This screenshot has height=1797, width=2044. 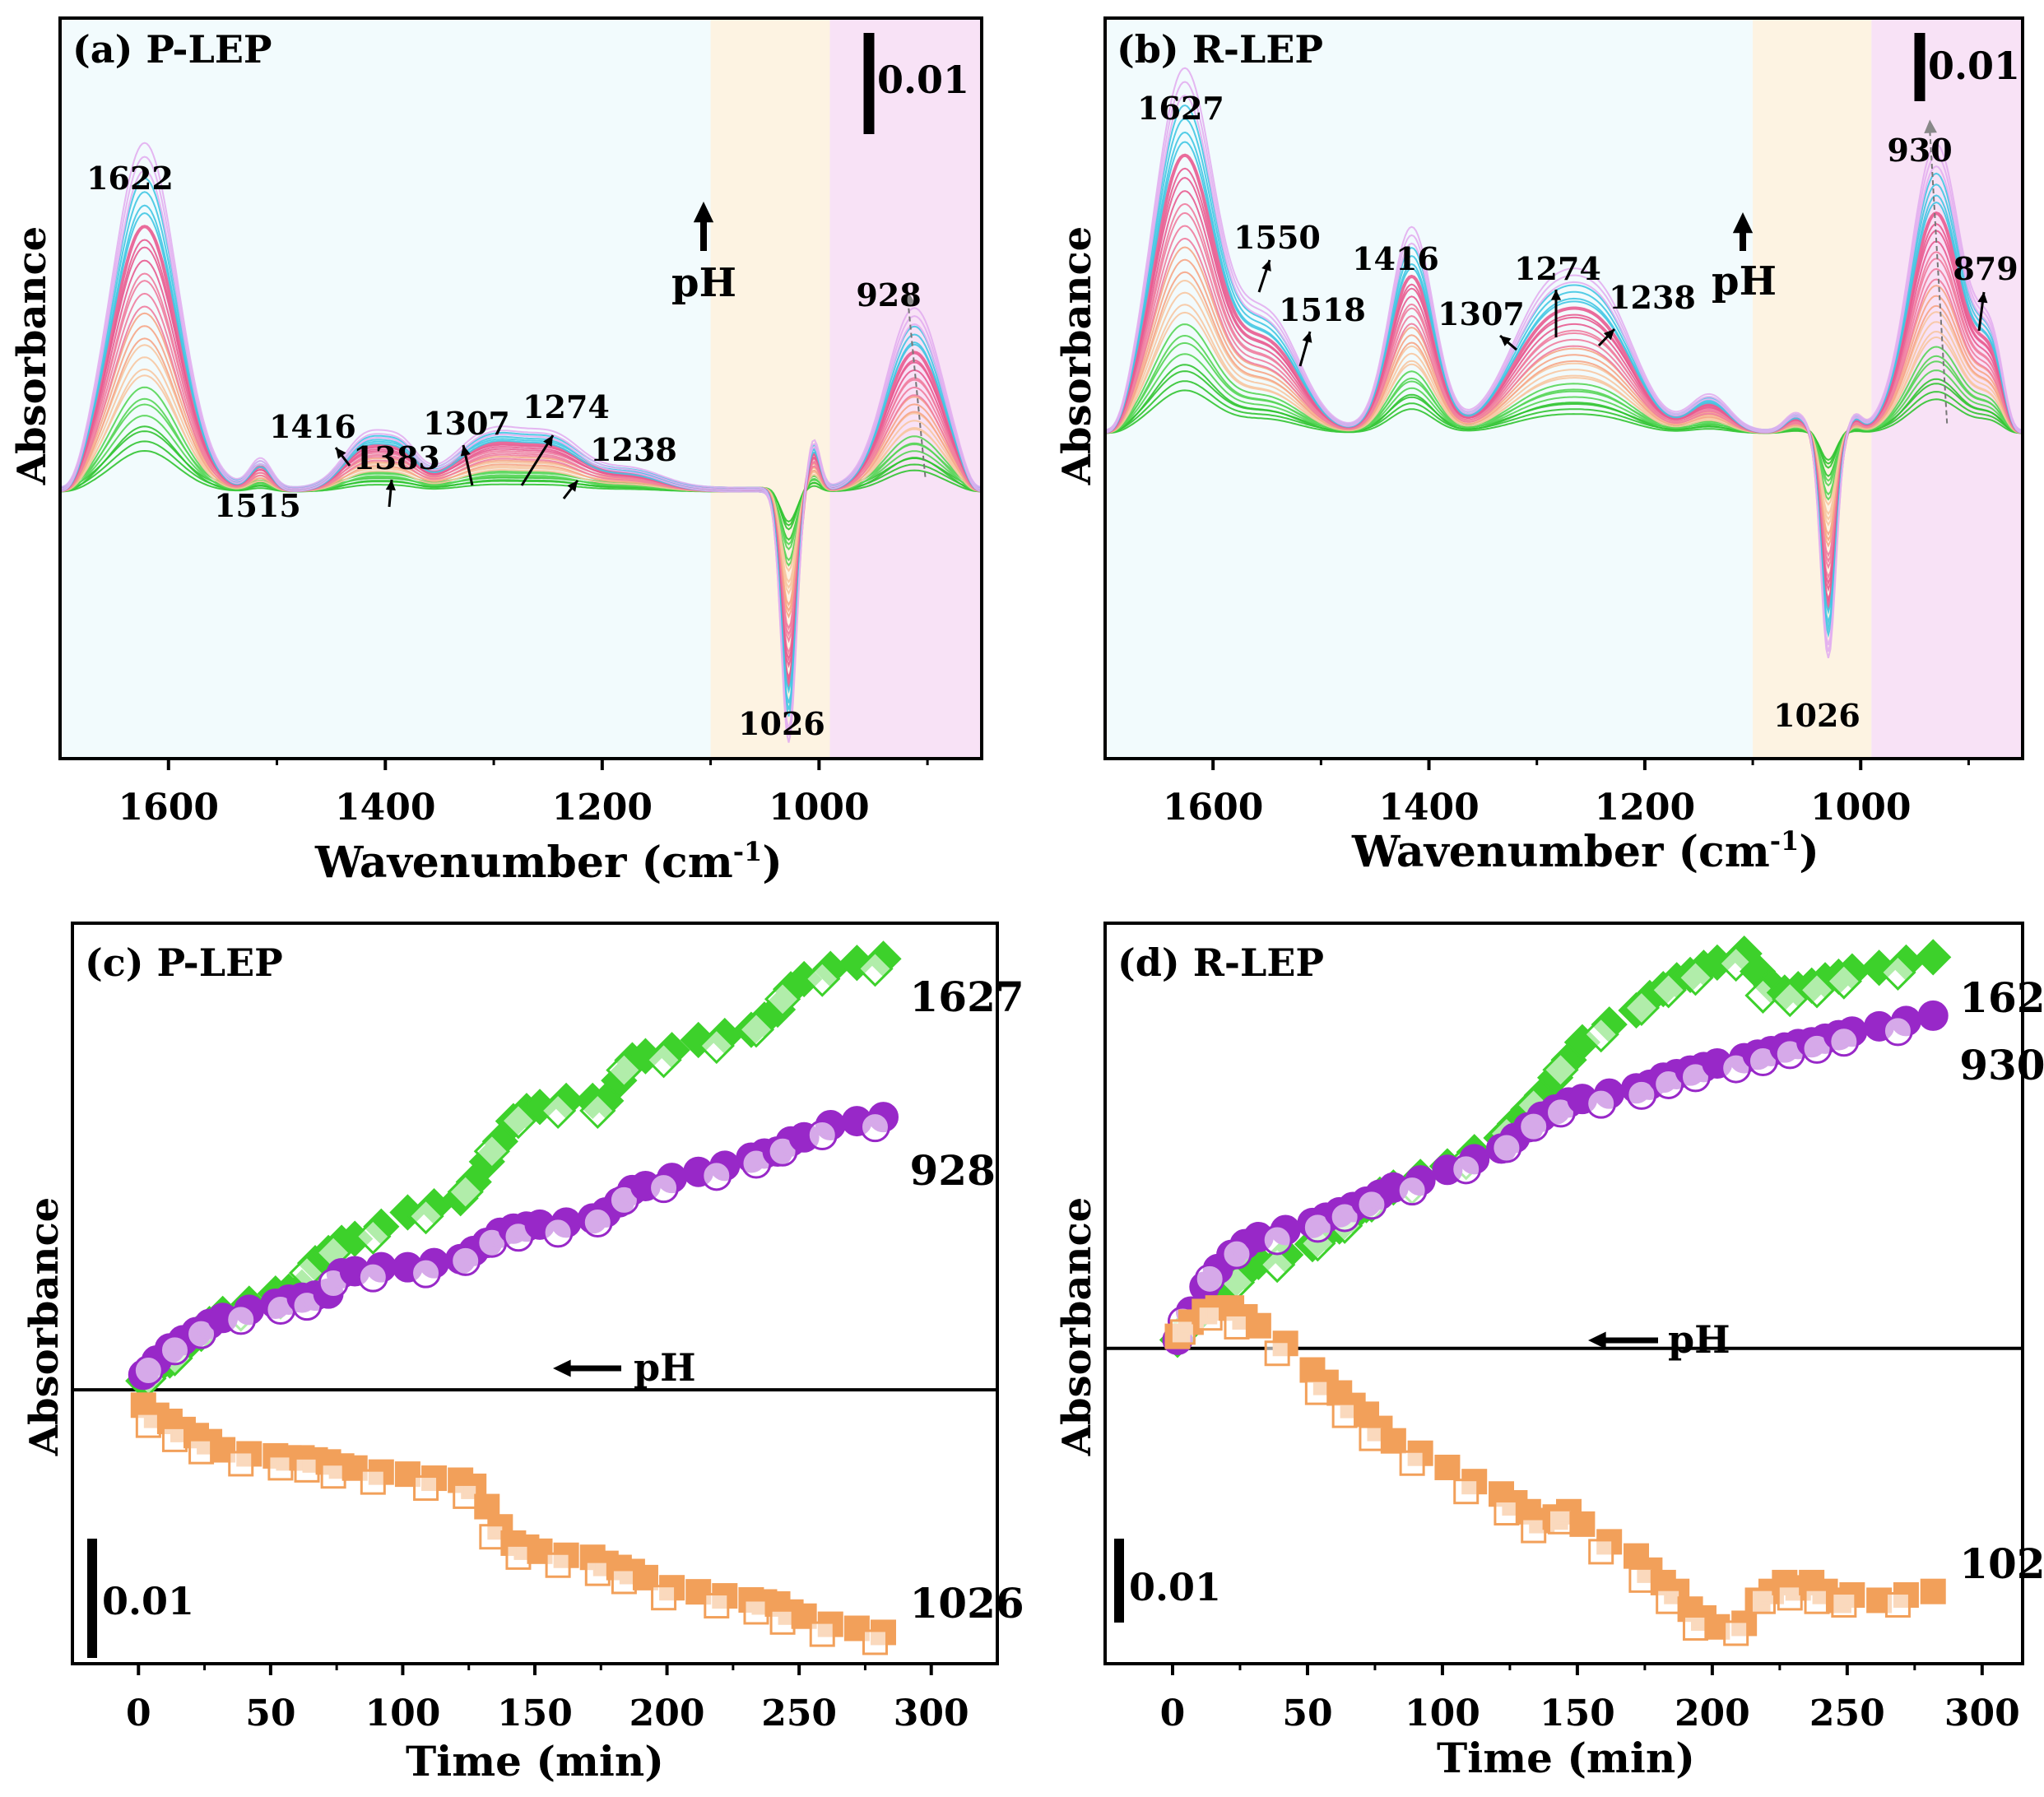 I want to click on data-point-1625-23-open, so click(x=1561, y=1070).